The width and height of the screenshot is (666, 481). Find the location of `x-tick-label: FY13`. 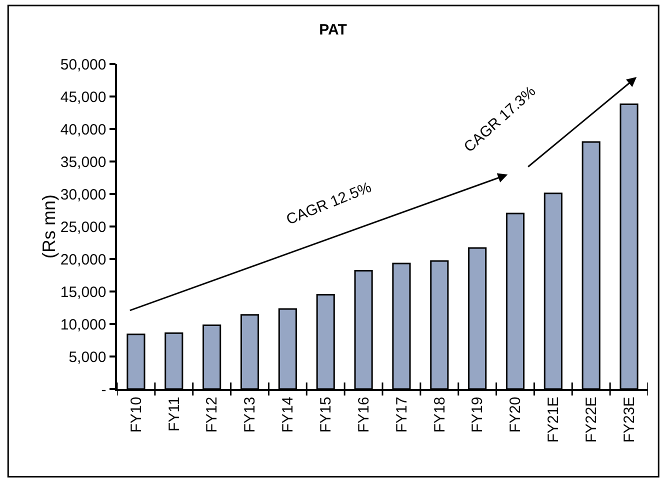

x-tick-label: FY13 is located at coordinates (250, 414).